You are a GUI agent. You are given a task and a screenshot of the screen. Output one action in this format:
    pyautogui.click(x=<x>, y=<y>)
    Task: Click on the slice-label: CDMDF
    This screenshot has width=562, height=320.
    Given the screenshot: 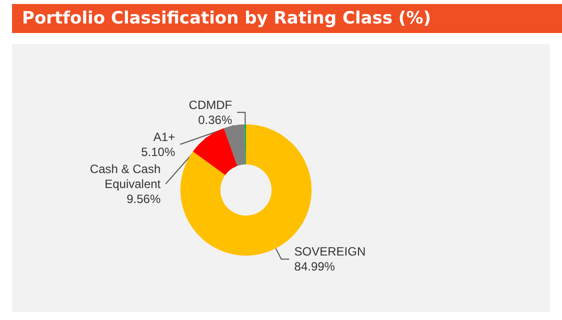 What is the action you would take?
    pyautogui.click(x=210, y=105)
    